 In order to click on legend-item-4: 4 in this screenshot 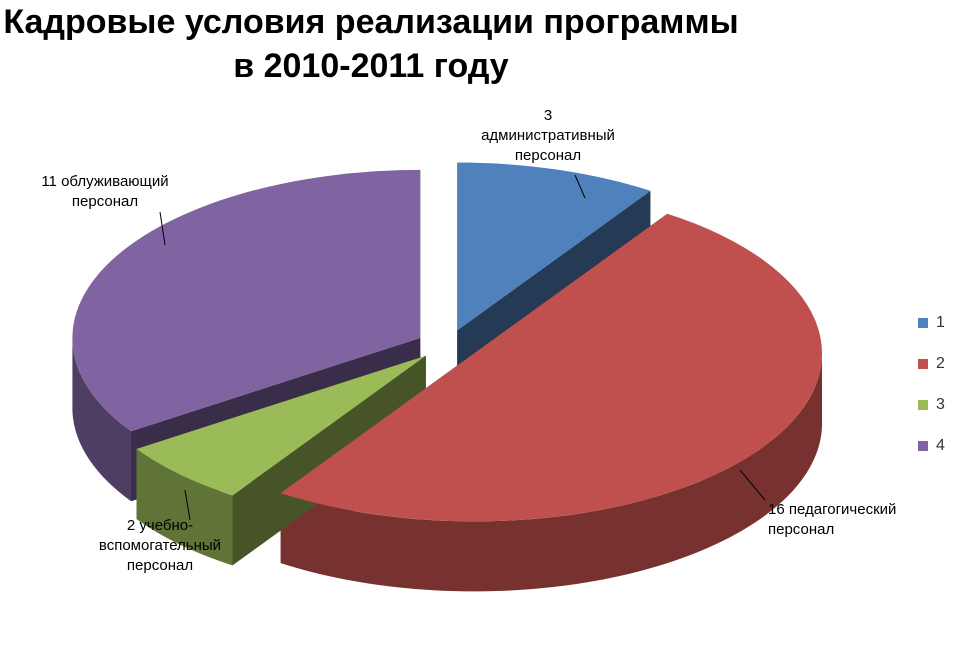, I will do `click(938, 446)`.